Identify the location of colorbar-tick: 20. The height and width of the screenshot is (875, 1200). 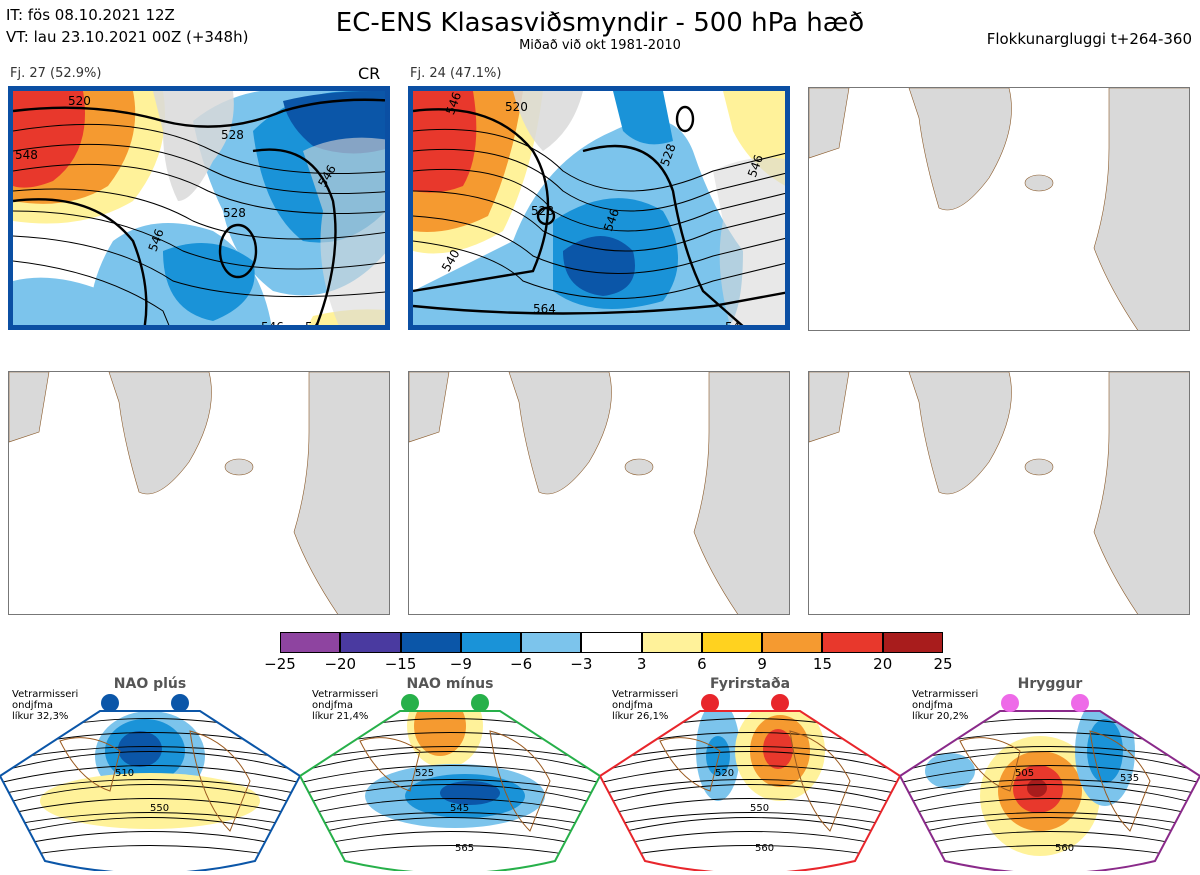
(883, 664).